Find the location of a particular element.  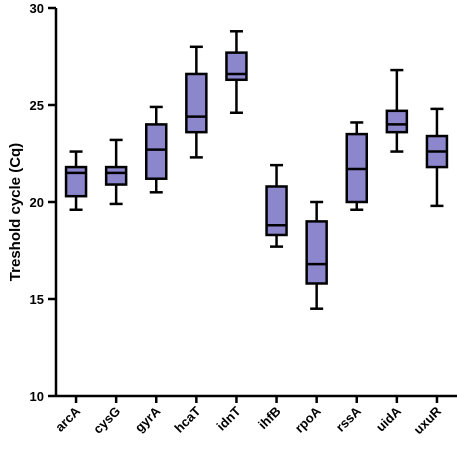

box-hcaT is located at coordinates (196, 102).